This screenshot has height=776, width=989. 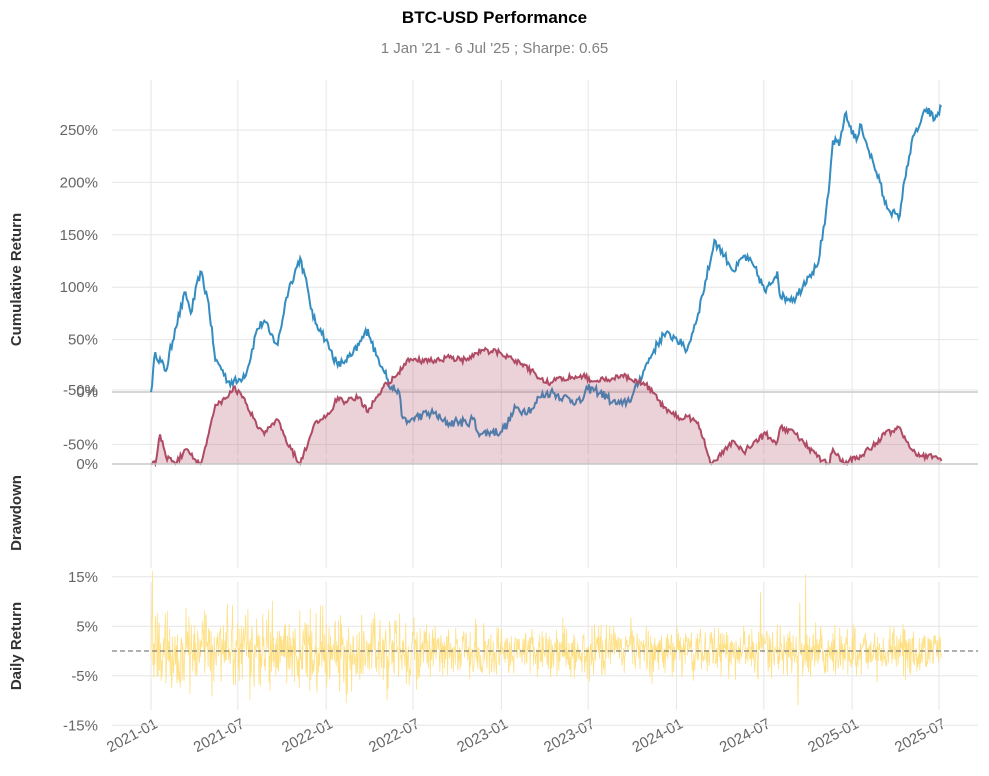 I want to click on y-tick-label: 15%, so click(x=83, y=577).